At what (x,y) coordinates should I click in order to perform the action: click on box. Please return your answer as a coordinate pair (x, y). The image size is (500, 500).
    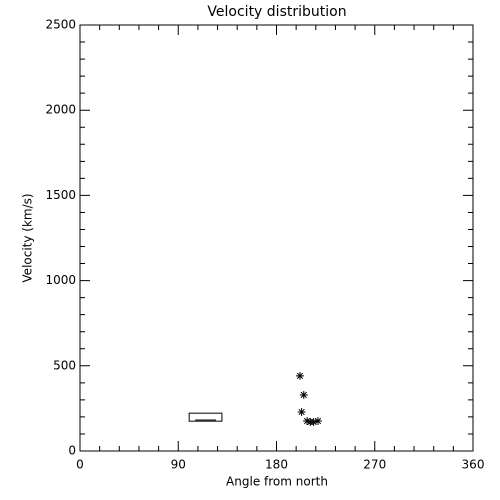
    Looking at the image, I should click on (205, 417).